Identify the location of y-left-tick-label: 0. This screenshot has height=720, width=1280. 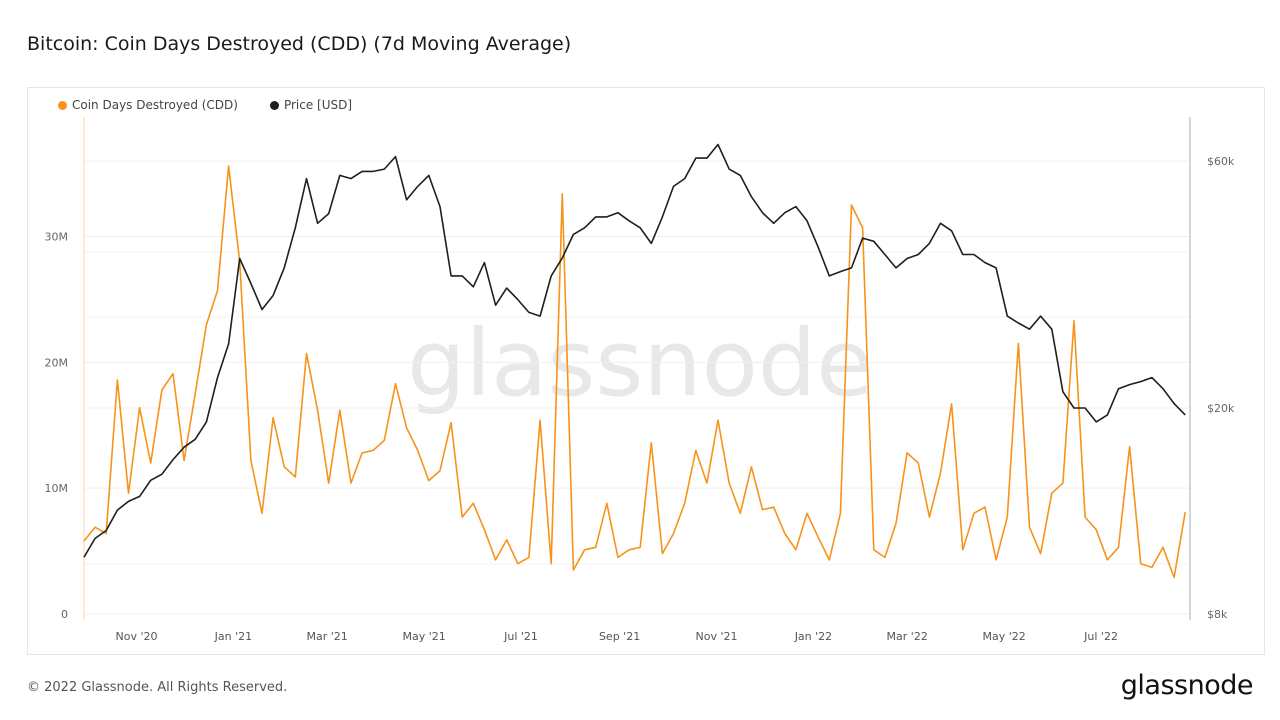
(64, 614).